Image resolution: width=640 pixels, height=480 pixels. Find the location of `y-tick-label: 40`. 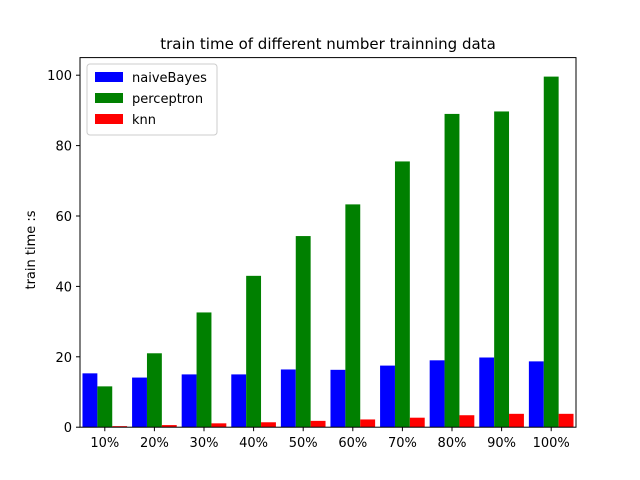

y-tick-label: 40 is located at coordinates (63, 287).